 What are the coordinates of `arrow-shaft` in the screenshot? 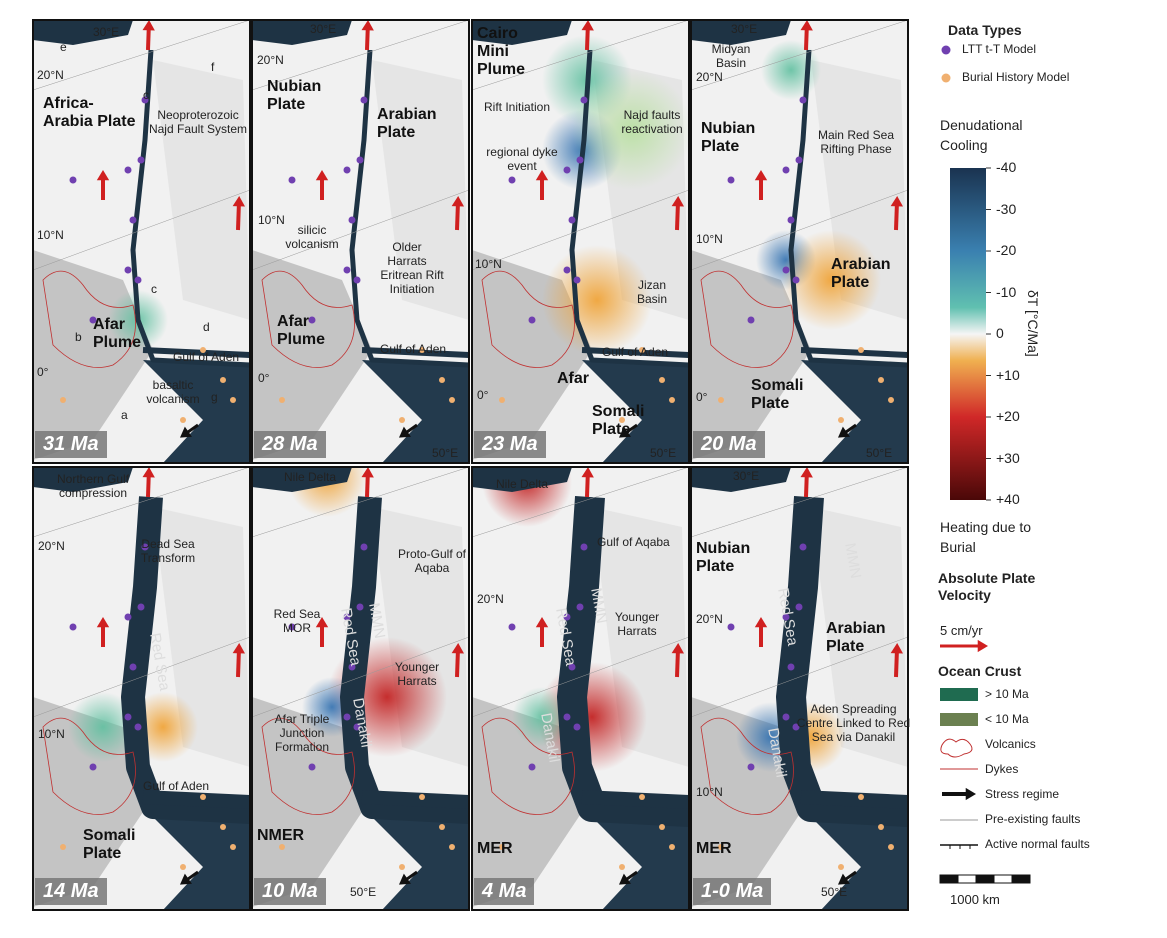 It's located at (238, 663).